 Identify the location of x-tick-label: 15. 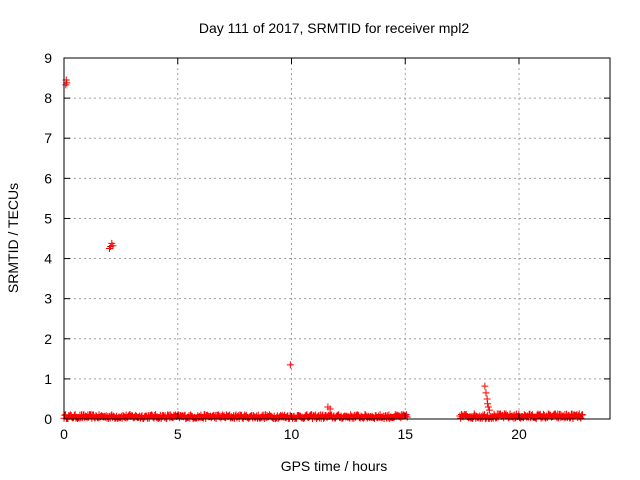
(405, 434).